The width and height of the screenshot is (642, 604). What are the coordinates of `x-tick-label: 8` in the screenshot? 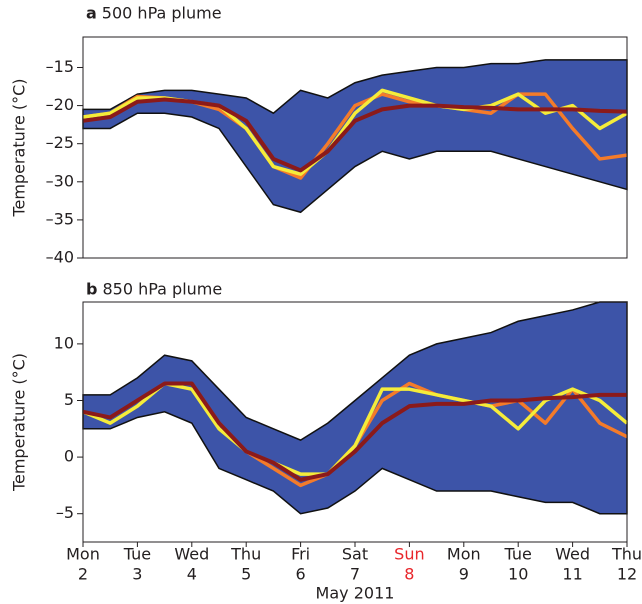 It's located at (409, 574).